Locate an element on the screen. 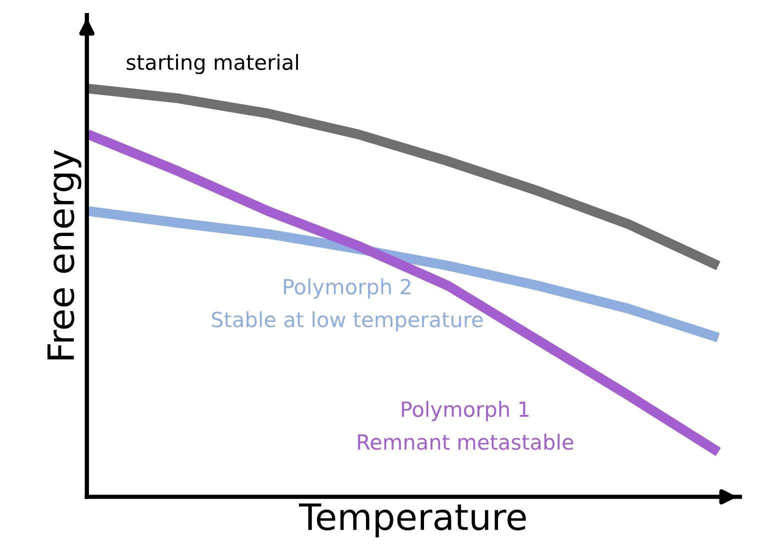 The height and width of the screenshot is (557, 762). series-label: starting material is located at coordinates (212, 64).